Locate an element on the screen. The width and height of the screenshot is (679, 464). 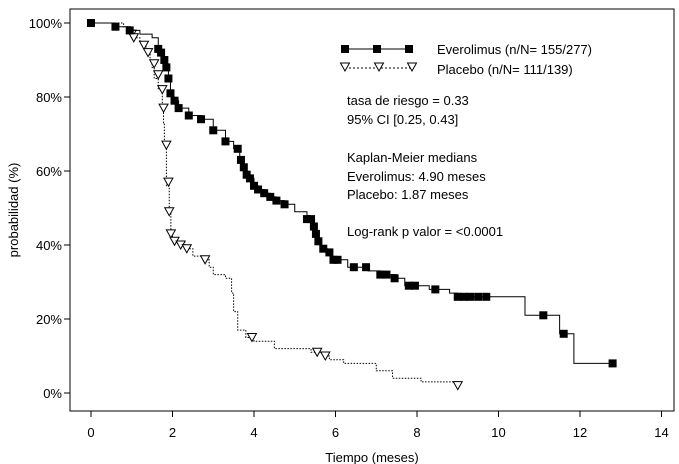
legend-entry-everolimus: Everolimus (n/N= 155/277) is located at coordinates (466, 49).